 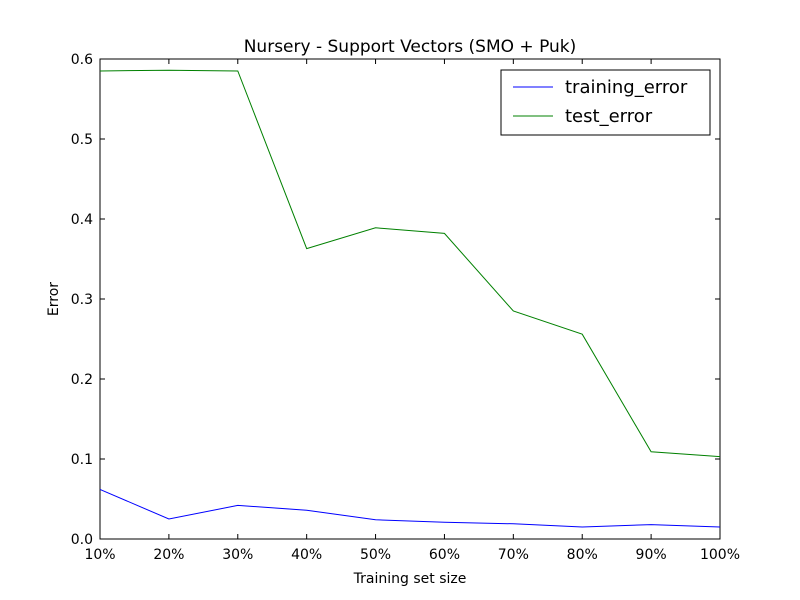 What do you see at coordinates (410, 47) in the screenshot?
I see `chart-title: Nursery - Support Vectors (SMO + Puk)` at bounding box center [410, 47].